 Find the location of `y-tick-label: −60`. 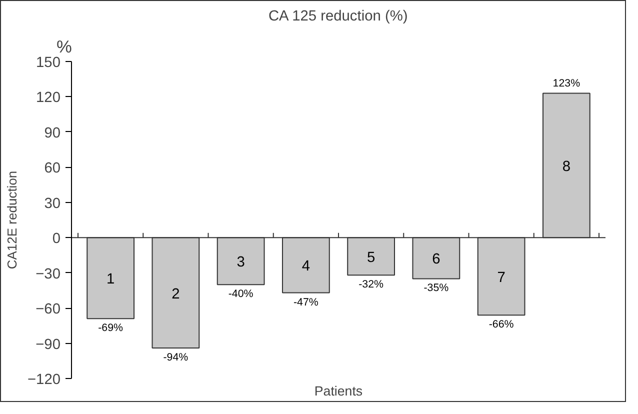

y-tick-label: −60 is located at coordinates (48, 310).